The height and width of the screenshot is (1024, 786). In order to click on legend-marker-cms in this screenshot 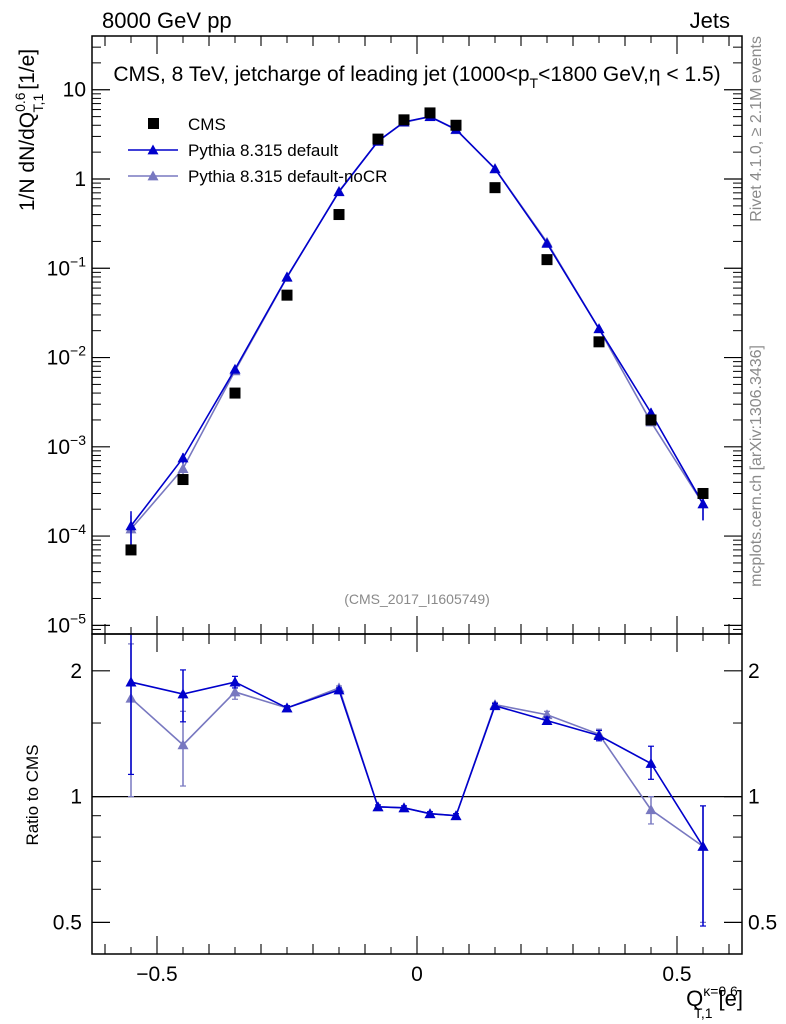, I will do `click(153, 123)`.